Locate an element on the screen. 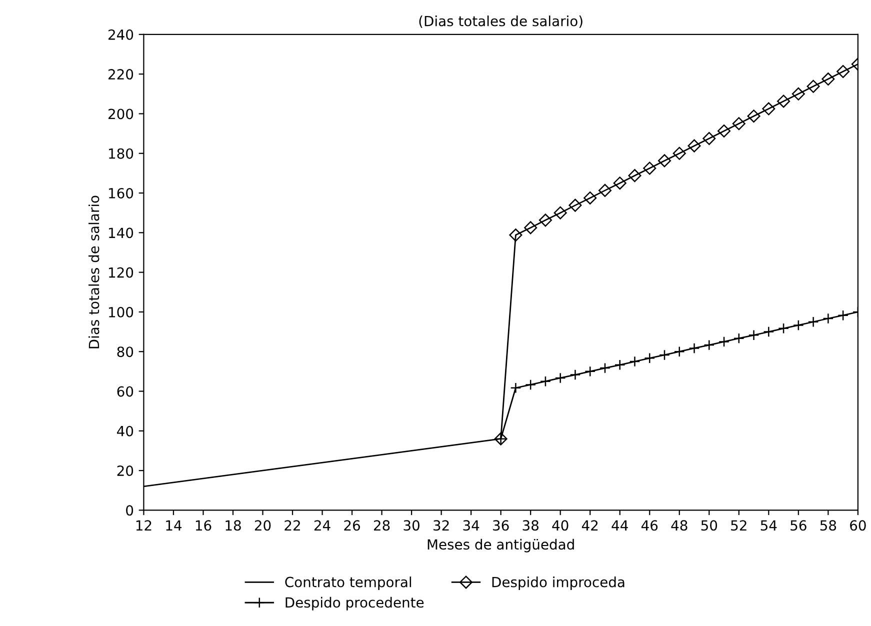 The width and height of the screenshot is (871, 626). x-tick-label: 40 is located at coordinates (560, 525).